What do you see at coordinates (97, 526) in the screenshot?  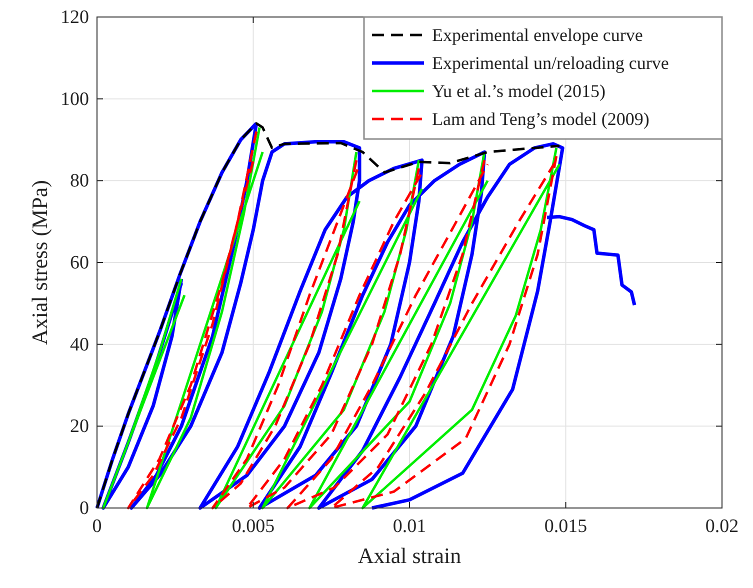 I see `x-tick-label: 0` at bounding box center [97, 526].